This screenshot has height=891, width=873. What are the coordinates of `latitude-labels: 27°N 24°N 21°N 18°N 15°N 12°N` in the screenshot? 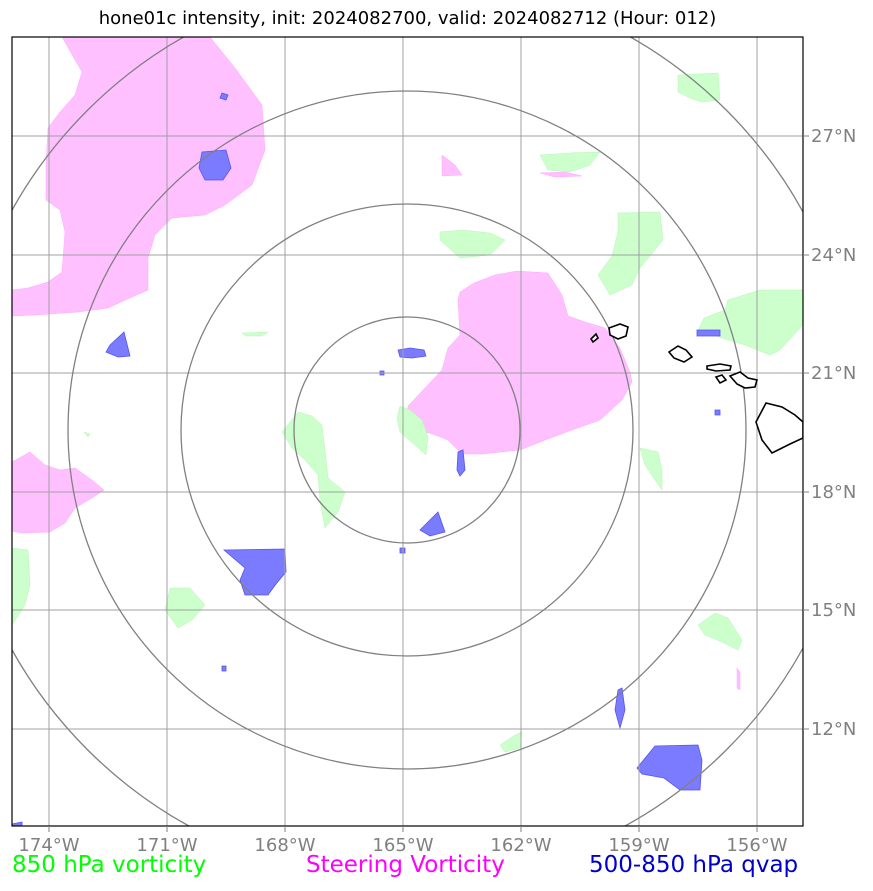 It's located at (833, 433).